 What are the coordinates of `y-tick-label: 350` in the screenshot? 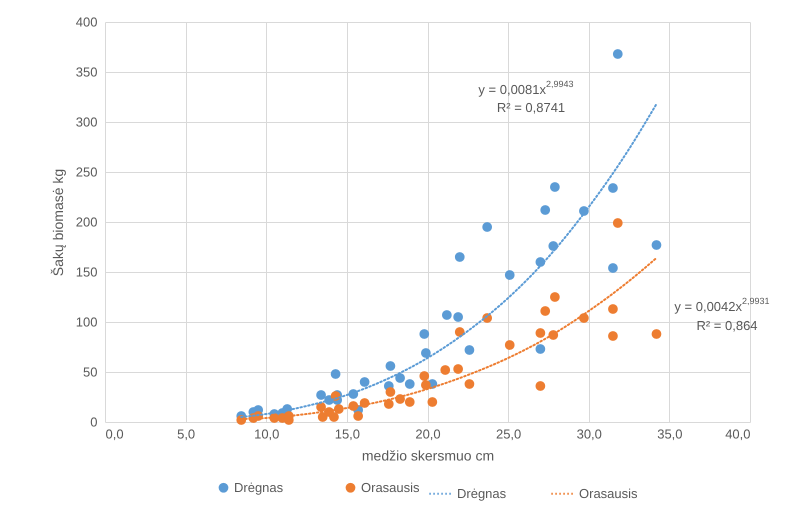 It's located at (87, 72).